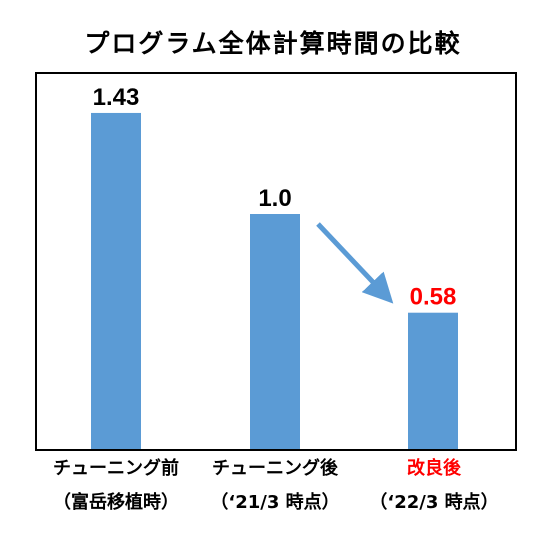  What do you see at coordinates (116, 97) in the screenshot?
I see `value-label-0: 1.43` at bounding box center [116, 97].